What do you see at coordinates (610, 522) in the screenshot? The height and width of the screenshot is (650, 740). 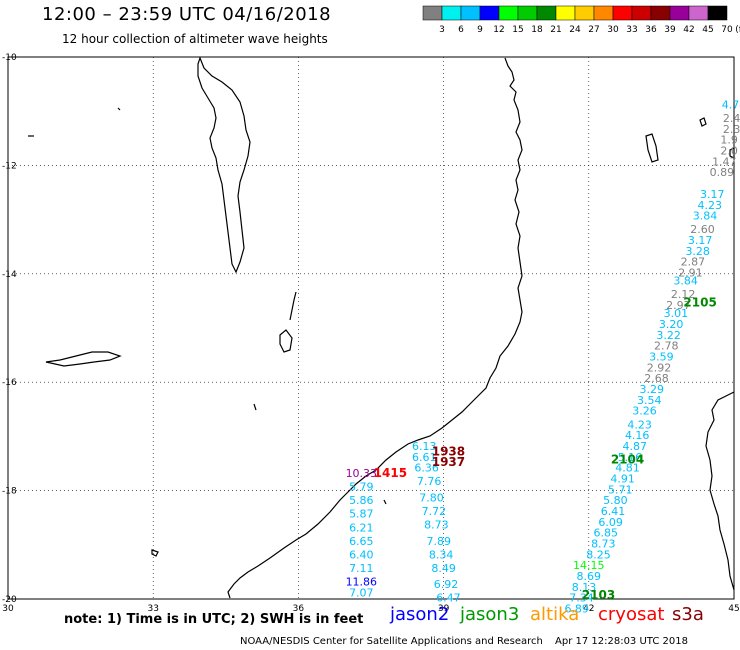 I see `swh-reading: 6.09` at bounding box center [610, 522].